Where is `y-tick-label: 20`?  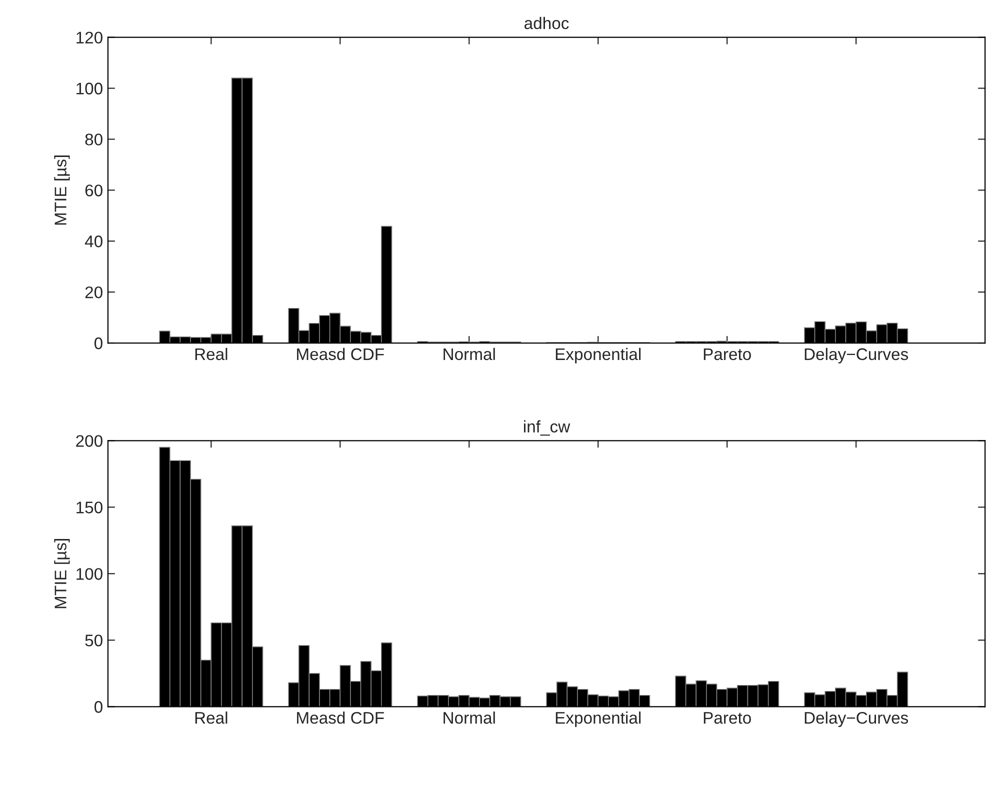
y-tick-label: 20 is located at coordinates (93, 292).